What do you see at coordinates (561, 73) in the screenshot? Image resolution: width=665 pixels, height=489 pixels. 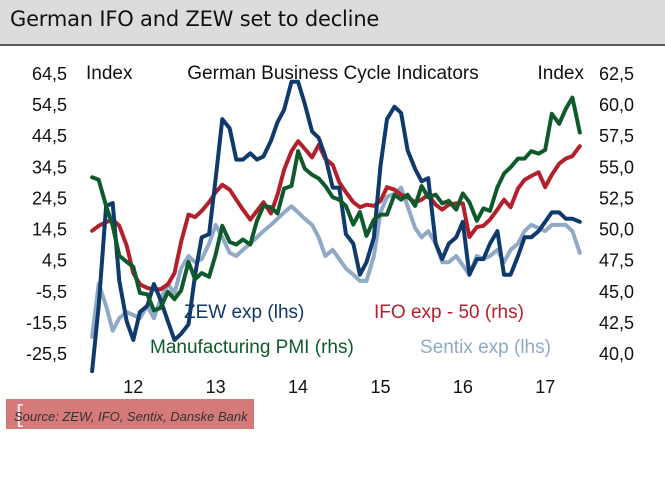 I see `right-axis-label: Index` at bounding box center [561, 73].